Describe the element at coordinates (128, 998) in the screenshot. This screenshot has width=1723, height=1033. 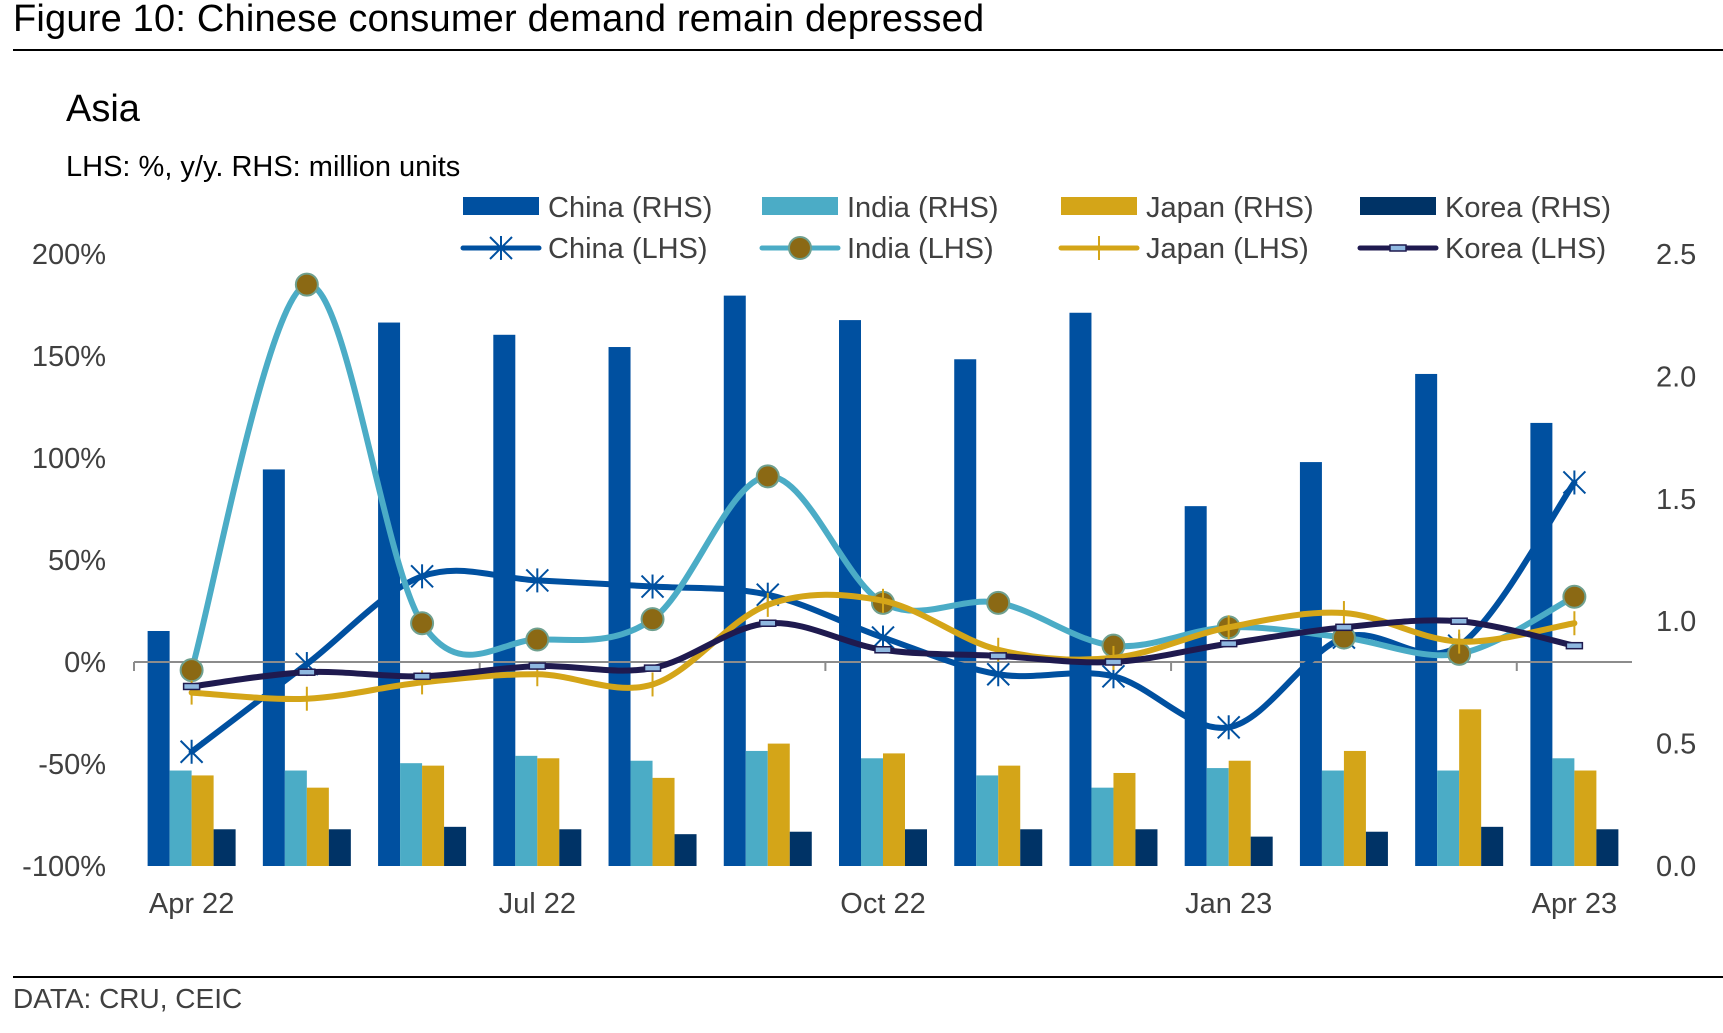
I see `source-note: DATA: CRU, CEIC` at that location.